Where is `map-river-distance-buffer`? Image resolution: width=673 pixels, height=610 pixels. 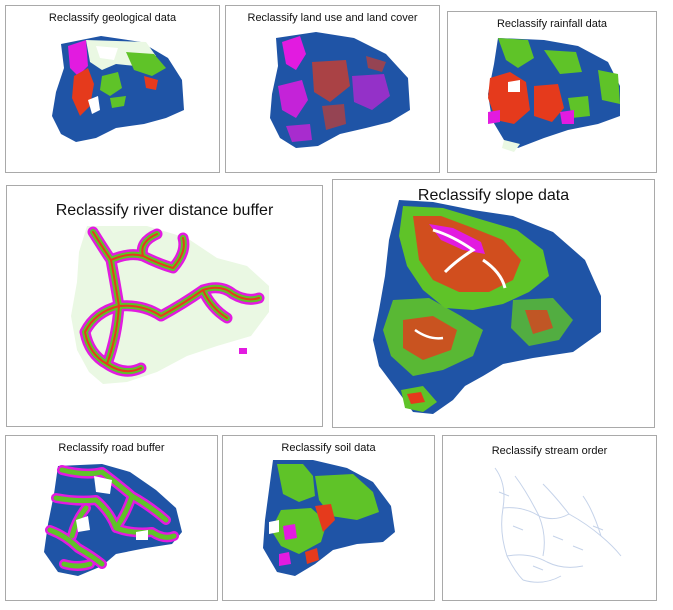 map-river-distance-buffer is located at coordinates (170, 305).